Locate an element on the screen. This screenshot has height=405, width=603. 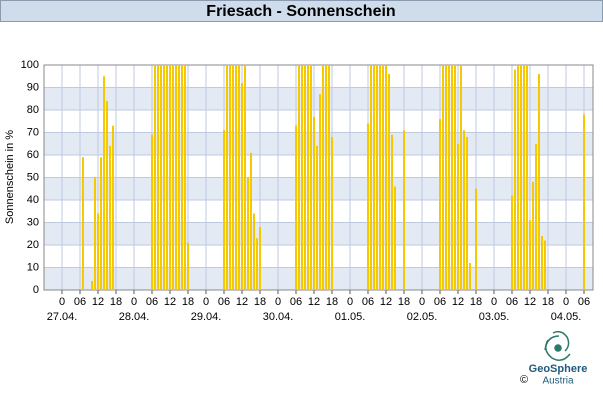
y-tick-label: 20 is located at coordinates (33, 245).